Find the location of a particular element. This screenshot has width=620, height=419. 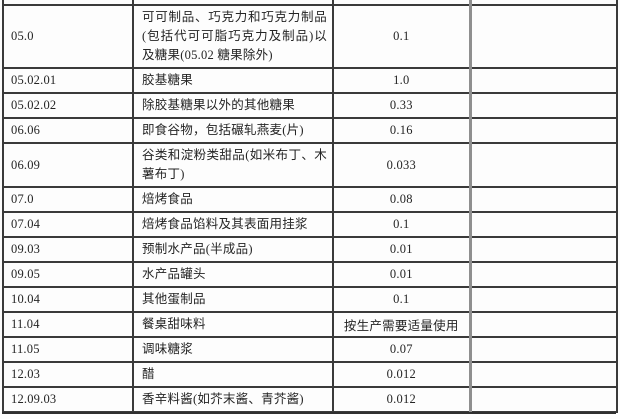

table-row: 12.03 醋 0.012 is located at coordinates (310, 374).